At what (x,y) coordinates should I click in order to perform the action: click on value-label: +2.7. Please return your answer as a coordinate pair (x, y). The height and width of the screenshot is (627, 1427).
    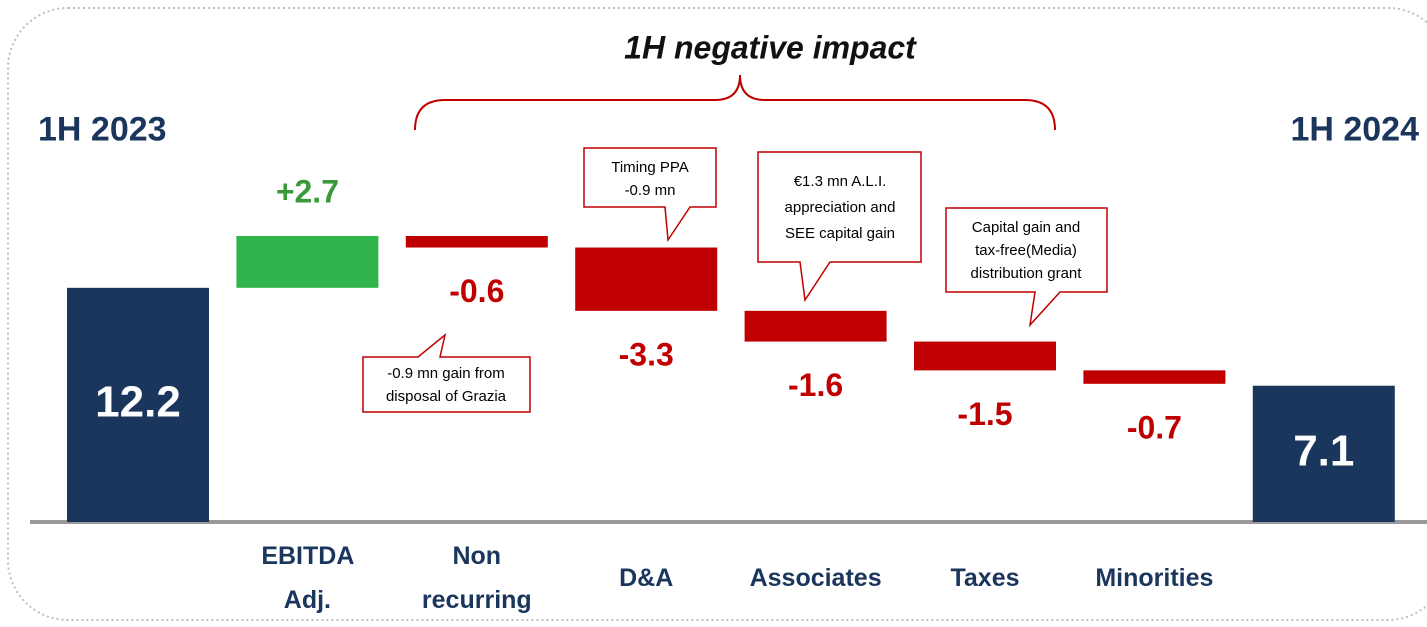
    Looking at the image, I should click on (307, 191).